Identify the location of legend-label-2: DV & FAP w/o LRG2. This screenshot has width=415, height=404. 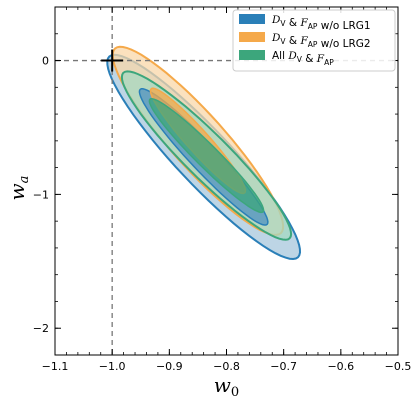
(321, 41).